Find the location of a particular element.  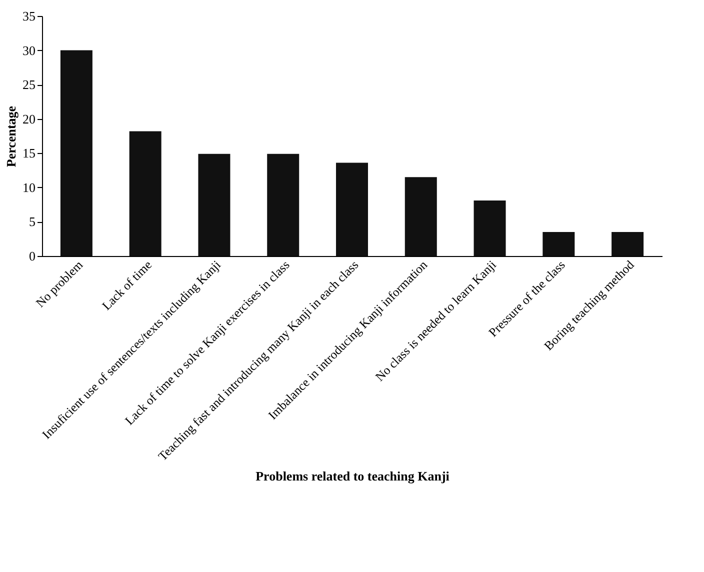

y-tick-label: 0 is located at coordinates (32, 256).